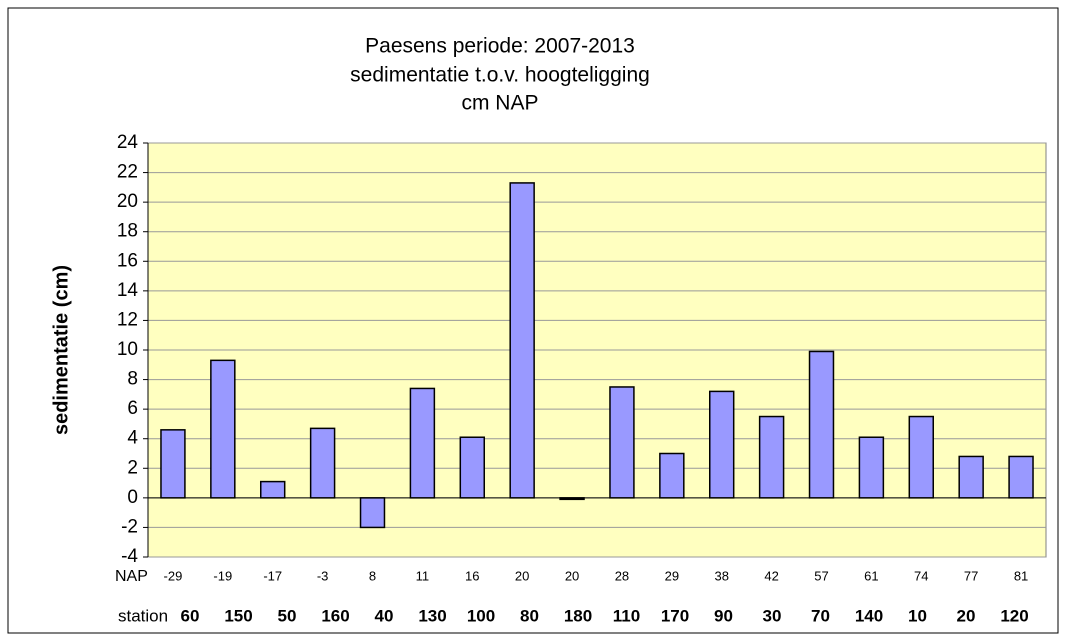 The width and height of the screenshot is (1066, 641). What do you see at coordinates (771, 575) in the screenshot?
I see `x-tick-label: 42` at bounding box center [771, 575].